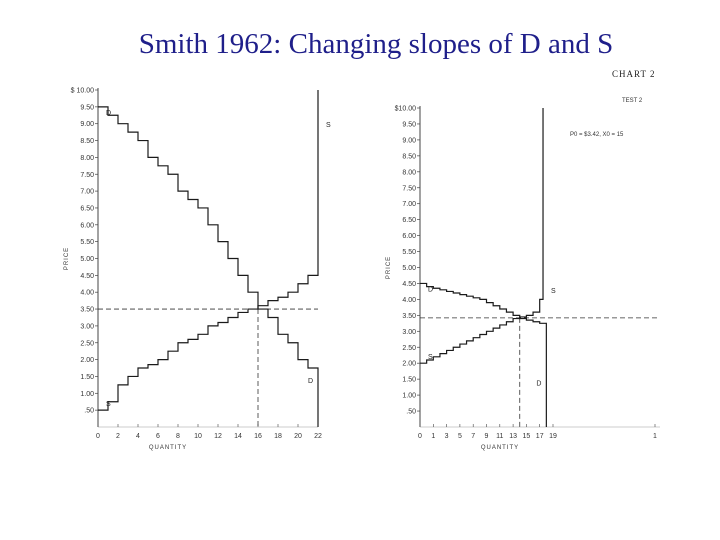 The height and width of the screenshot is (540, 720). I want to click on left-d-end-label: D, so click(310, 381).